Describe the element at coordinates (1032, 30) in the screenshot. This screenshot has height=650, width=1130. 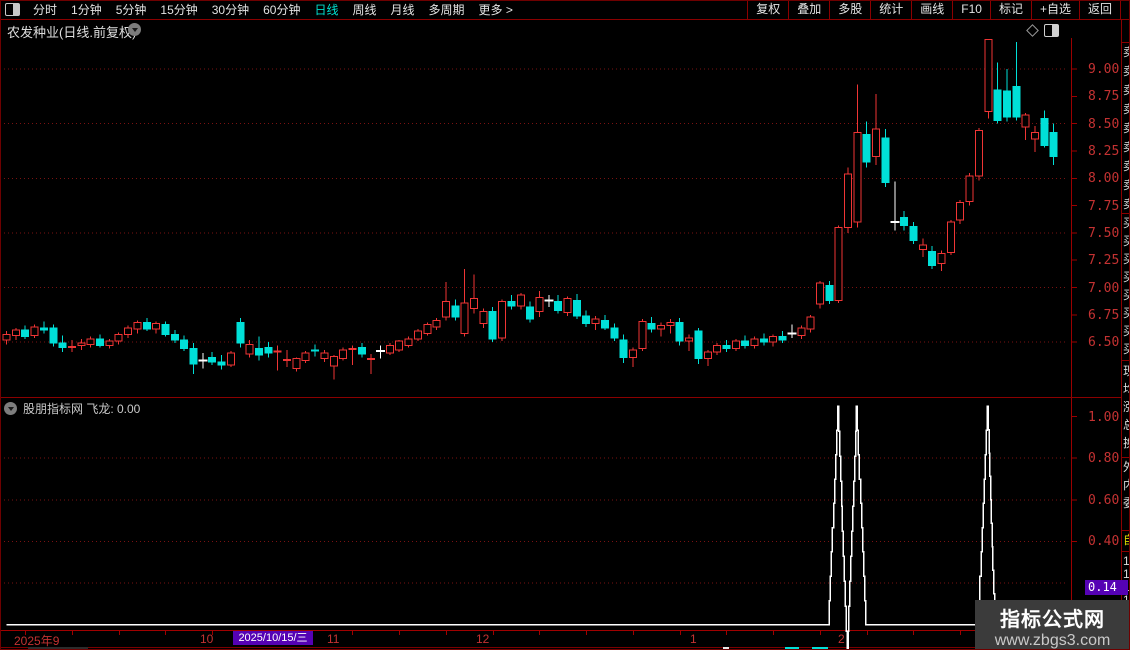
I see `diamond-icon` at that location.